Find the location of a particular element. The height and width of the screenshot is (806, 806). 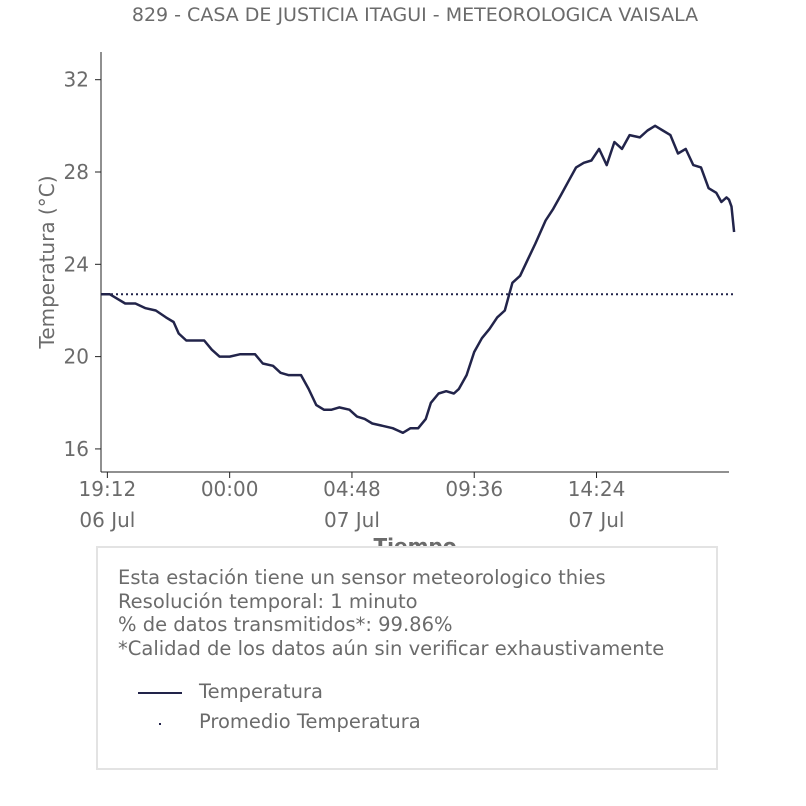

y-tick-label: 28 is located at coordinates (76, 172).